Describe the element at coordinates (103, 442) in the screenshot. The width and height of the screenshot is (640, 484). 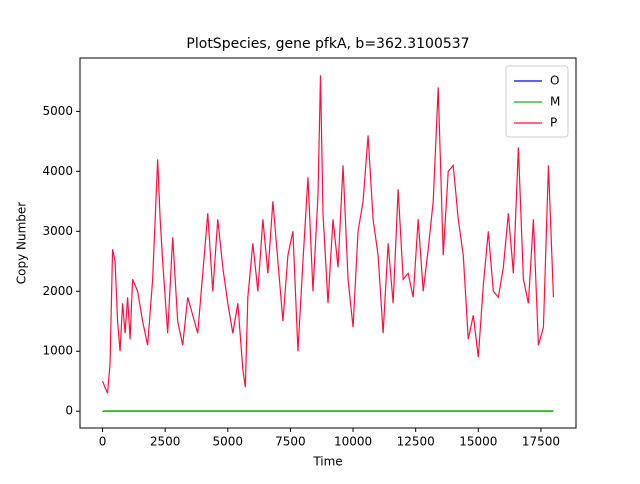
I see `x-tick-label: 0` at that location.